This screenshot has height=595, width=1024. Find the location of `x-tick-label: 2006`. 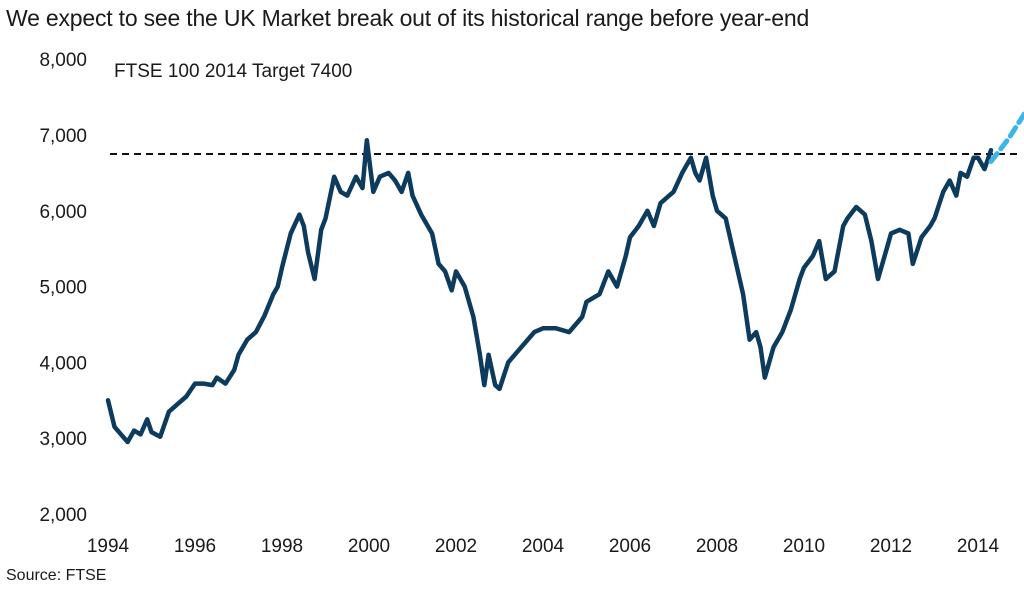

x-tick-label: 2006 is located at coordinates (630, 546).